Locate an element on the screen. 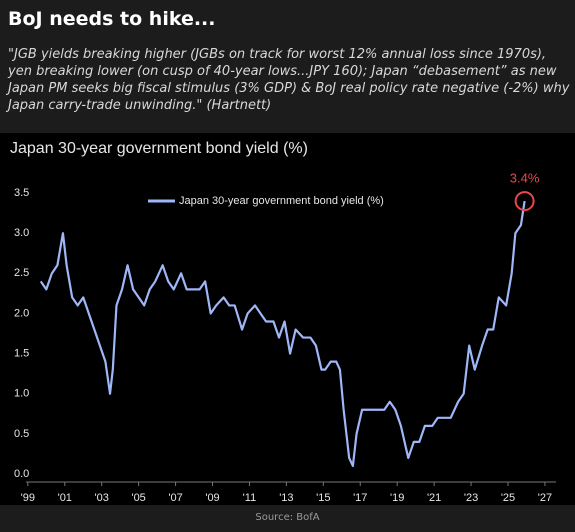  x-tick-label: '19 is located at coordinates (397, 498).